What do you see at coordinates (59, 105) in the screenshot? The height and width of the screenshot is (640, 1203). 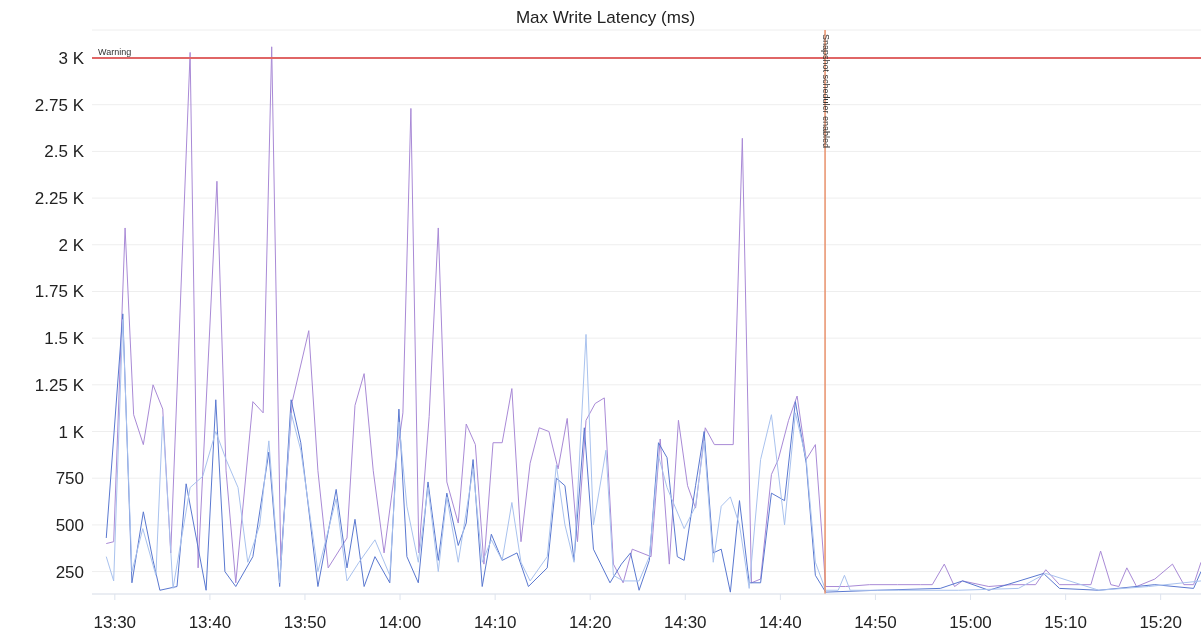 I see `y-tick-label: 2.75 K` at bounding box center [59, 105].